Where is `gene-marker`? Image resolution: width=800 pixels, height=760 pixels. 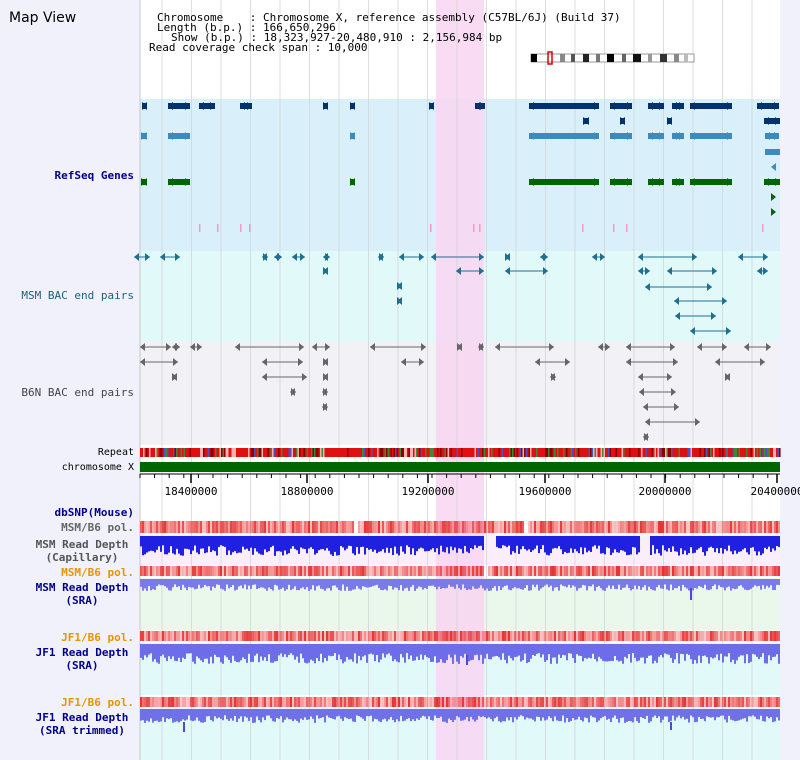
gene-marker is located at coordinates (200, 228).